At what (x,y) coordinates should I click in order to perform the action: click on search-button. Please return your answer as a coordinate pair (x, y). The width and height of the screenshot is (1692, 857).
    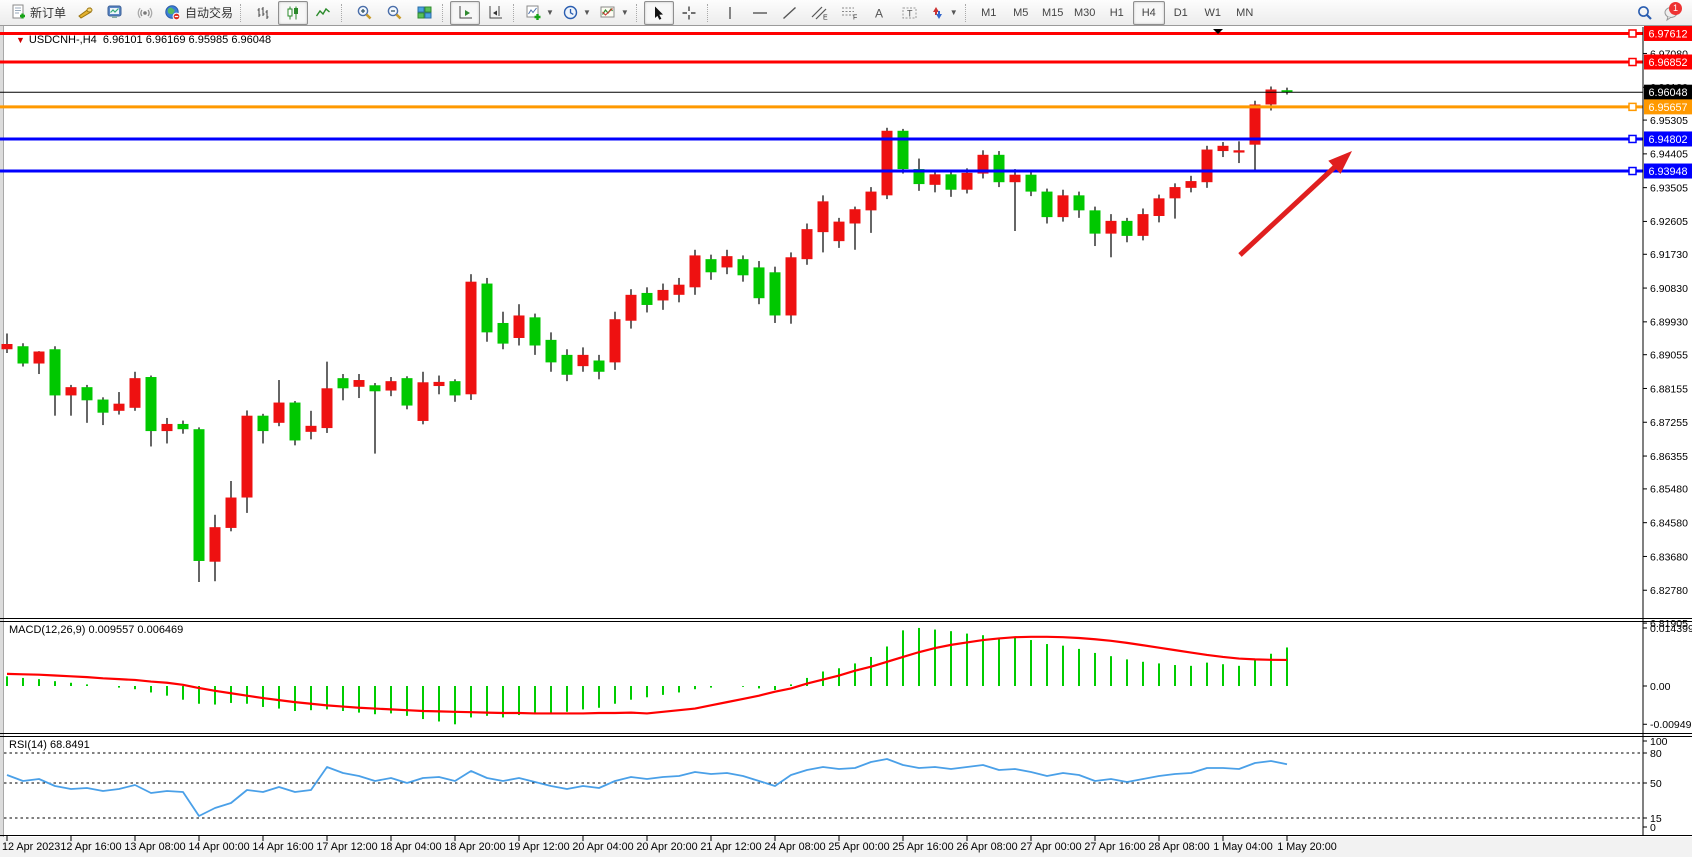
    Looking at the image, I should click on (1645, 13).